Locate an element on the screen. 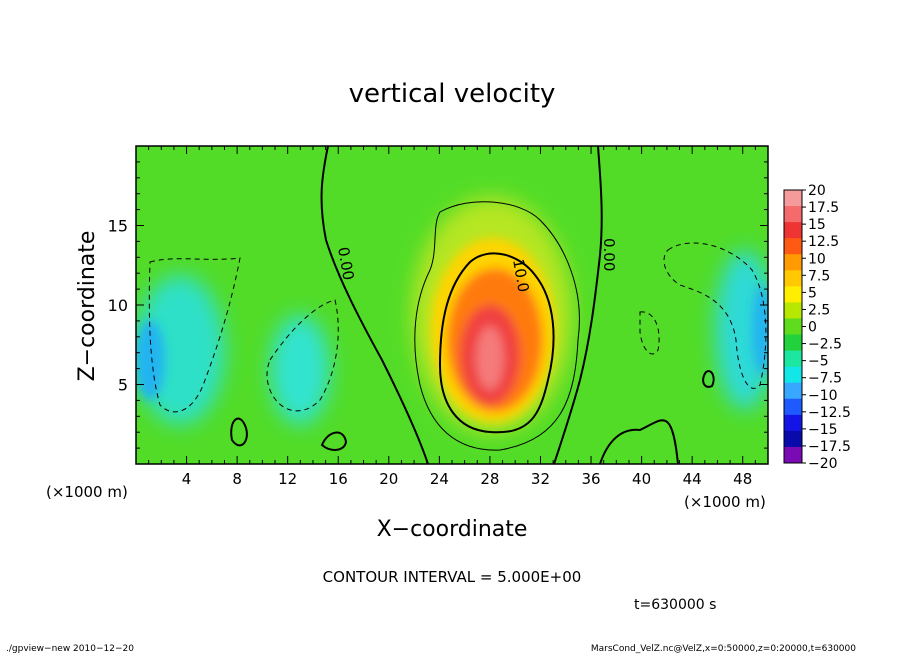  downdraft-right is located at coordinates (741, 330).